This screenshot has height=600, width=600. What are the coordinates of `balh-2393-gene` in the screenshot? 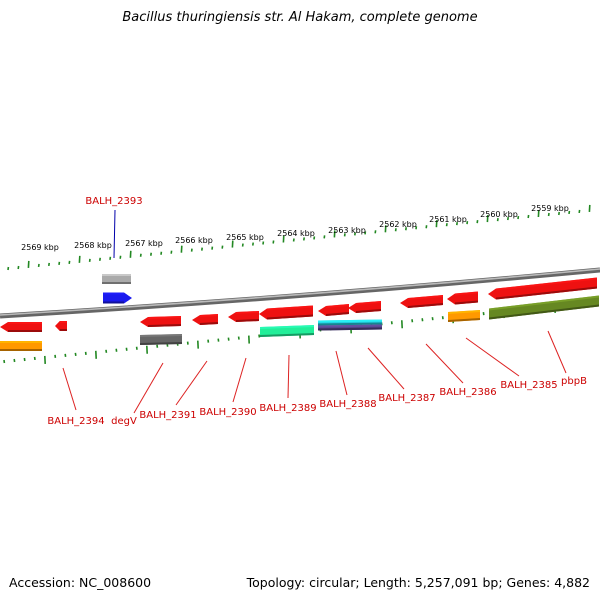 It's located at (117, 298).